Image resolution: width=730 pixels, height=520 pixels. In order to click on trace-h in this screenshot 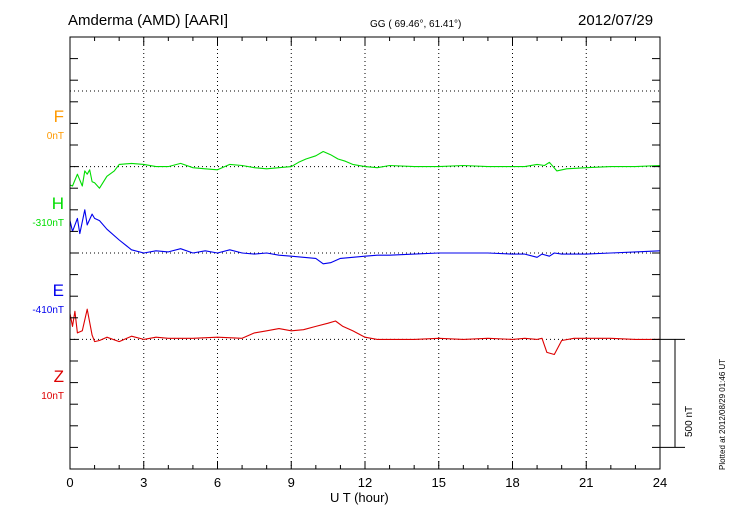, I will do `click(365, 169)`.